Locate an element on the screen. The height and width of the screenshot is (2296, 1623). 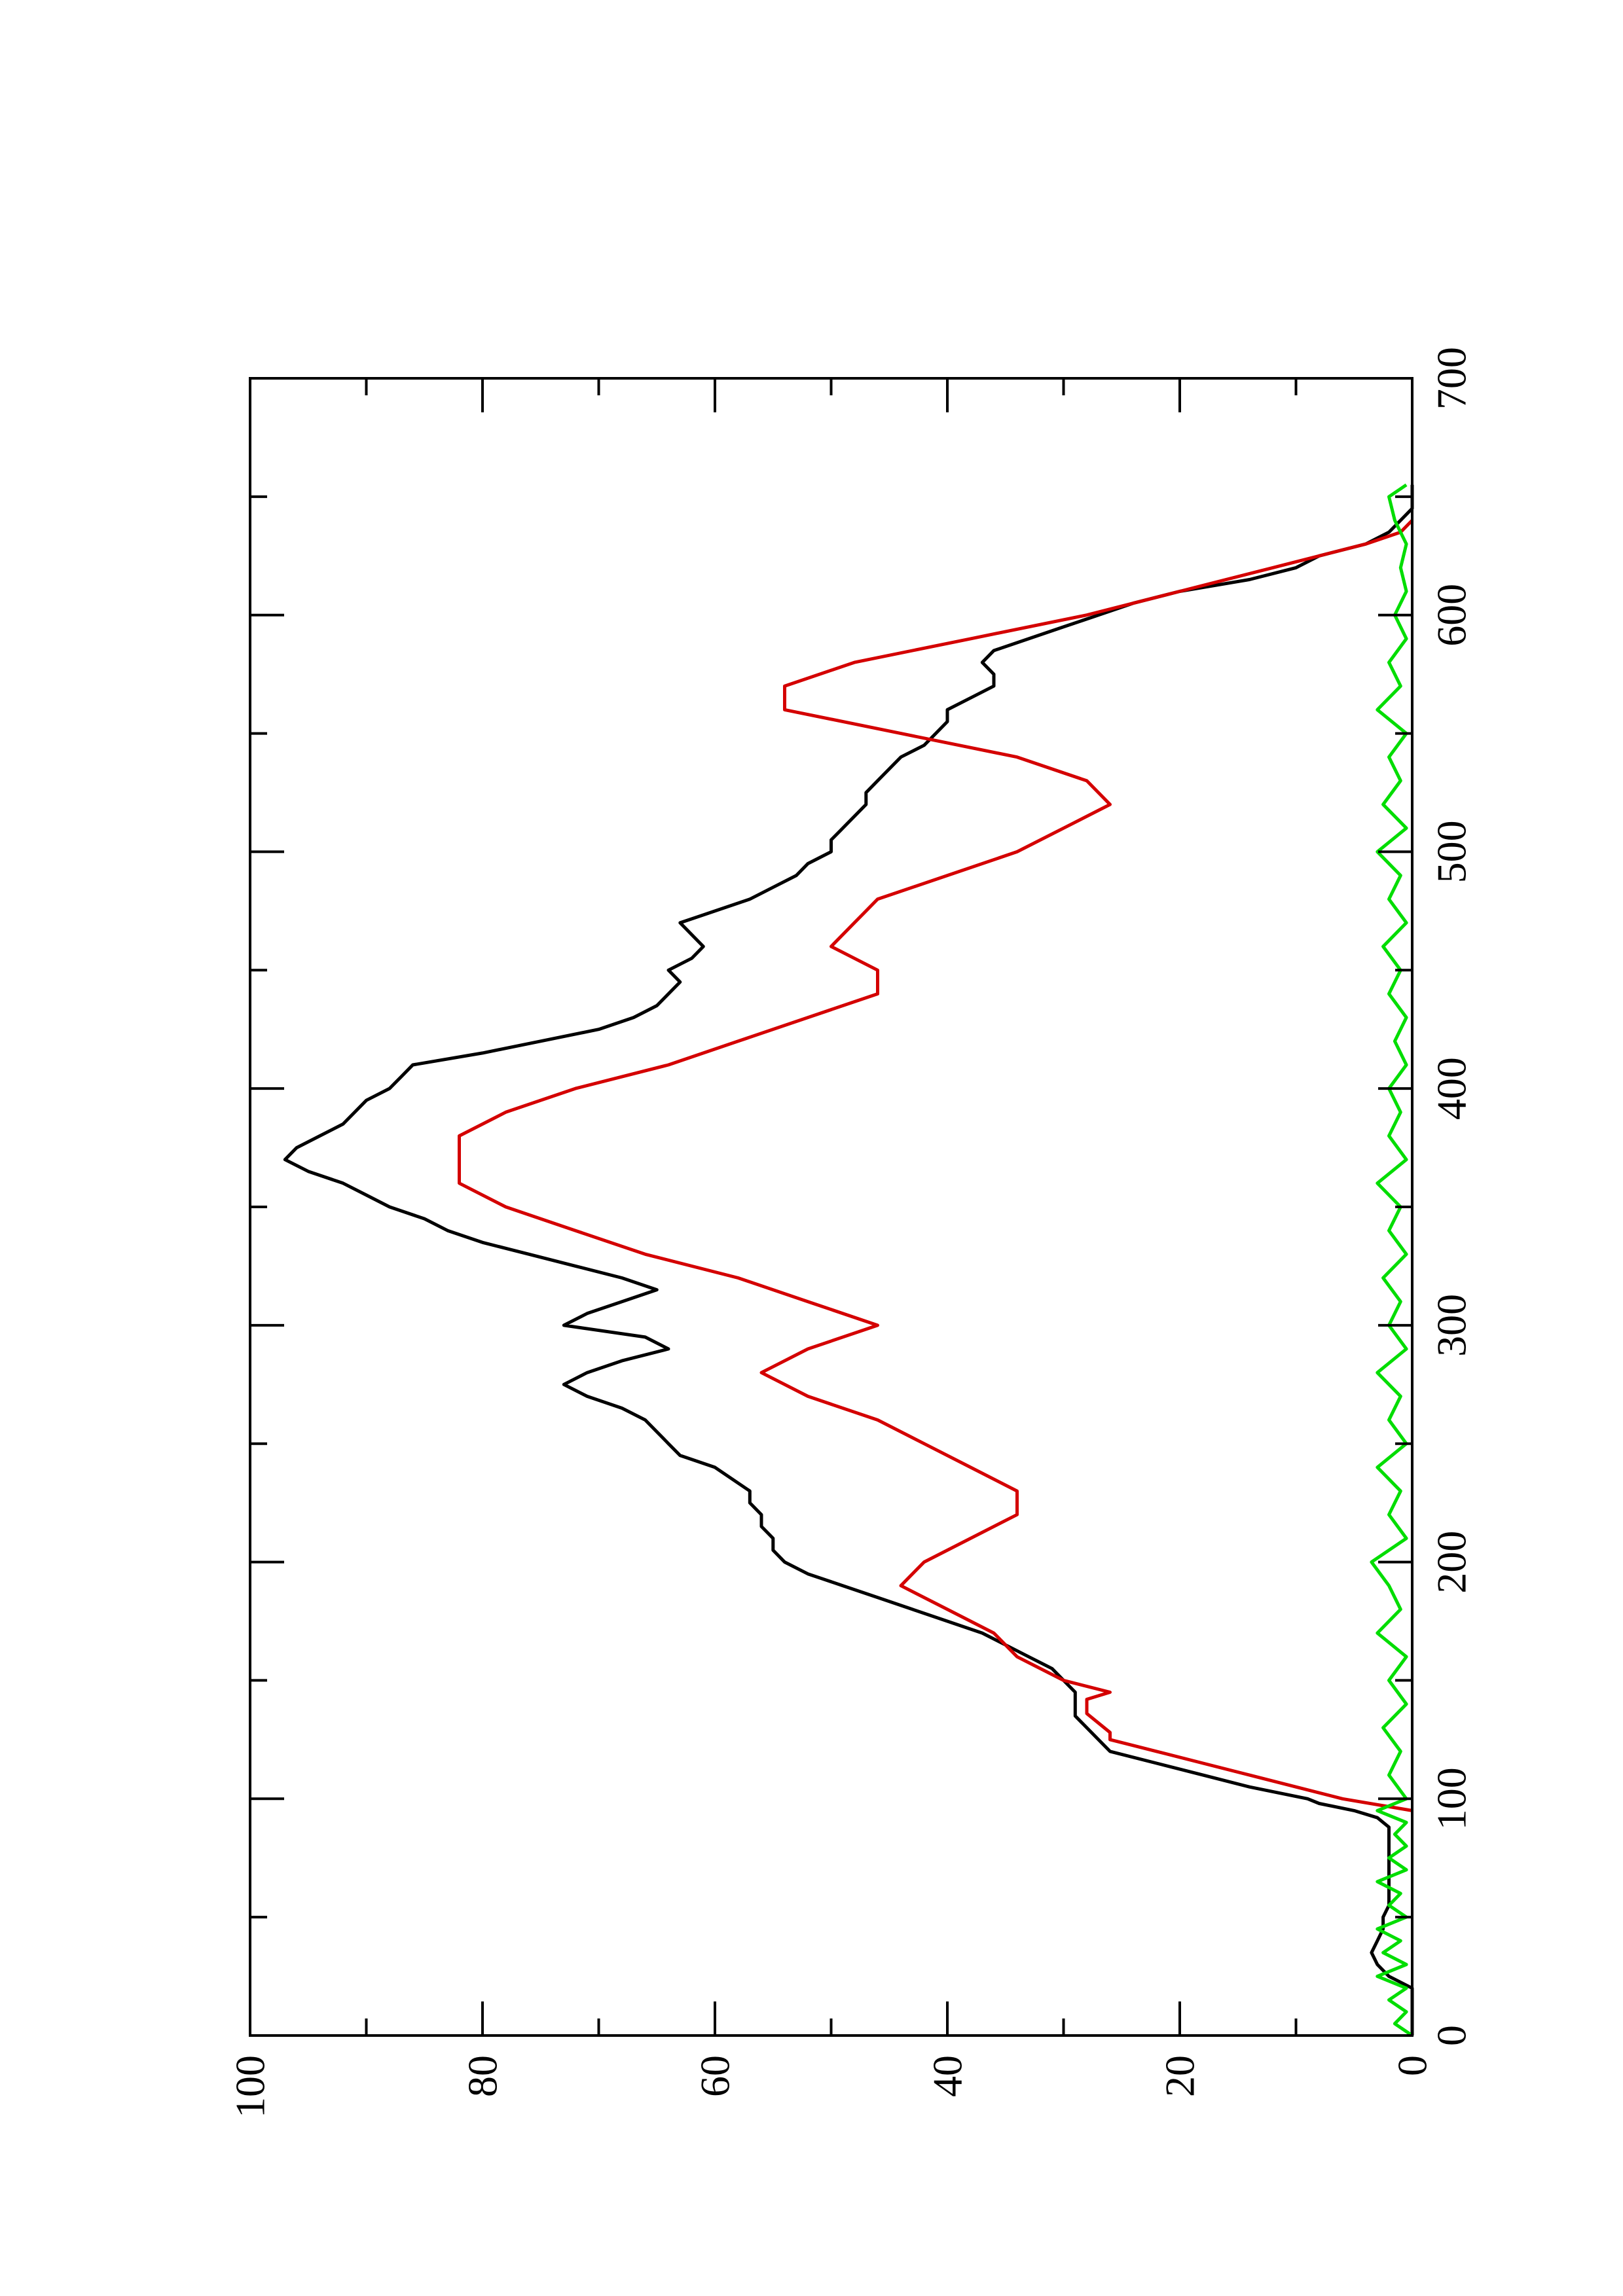
y-tick-label: 40 is located at coordinates (947, 2076).